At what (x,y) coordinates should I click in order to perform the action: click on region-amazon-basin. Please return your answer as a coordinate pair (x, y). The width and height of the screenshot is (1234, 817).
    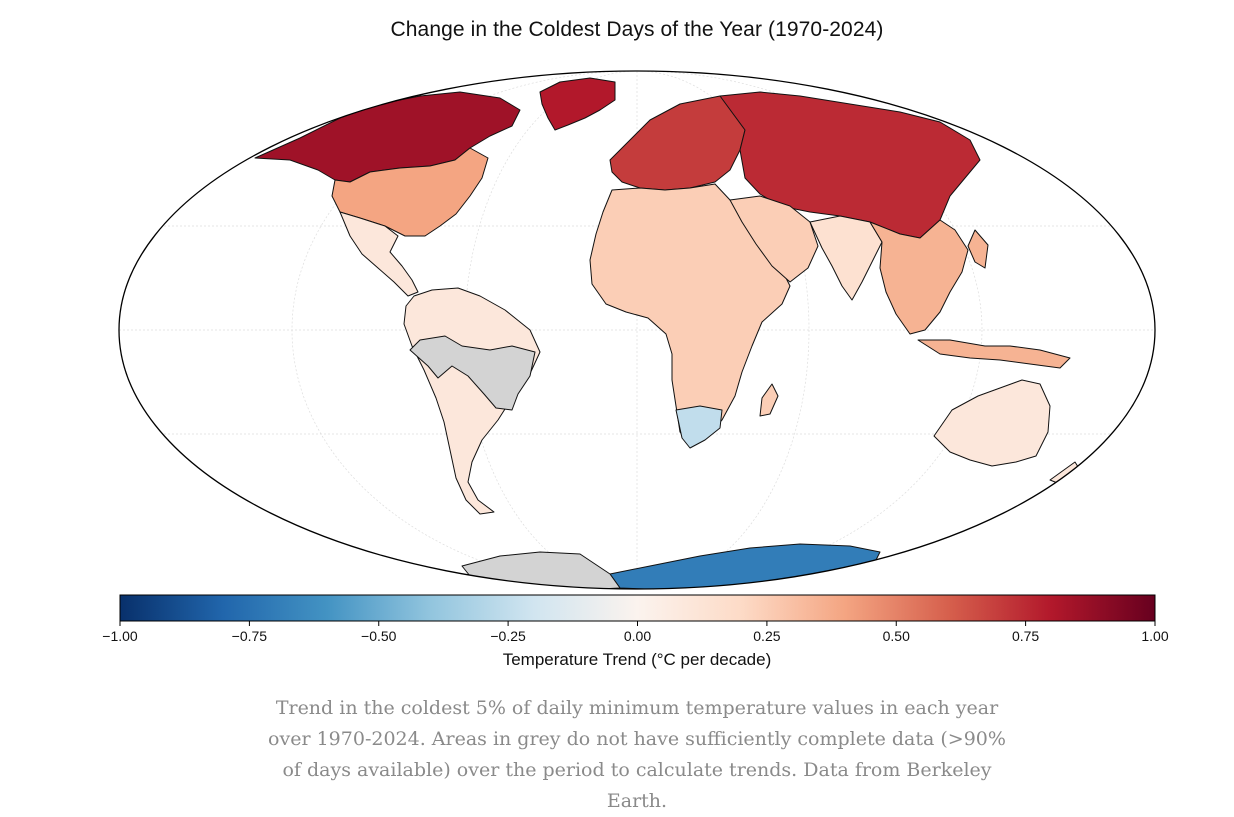
    Looking at the image, I should click on (472, 373).